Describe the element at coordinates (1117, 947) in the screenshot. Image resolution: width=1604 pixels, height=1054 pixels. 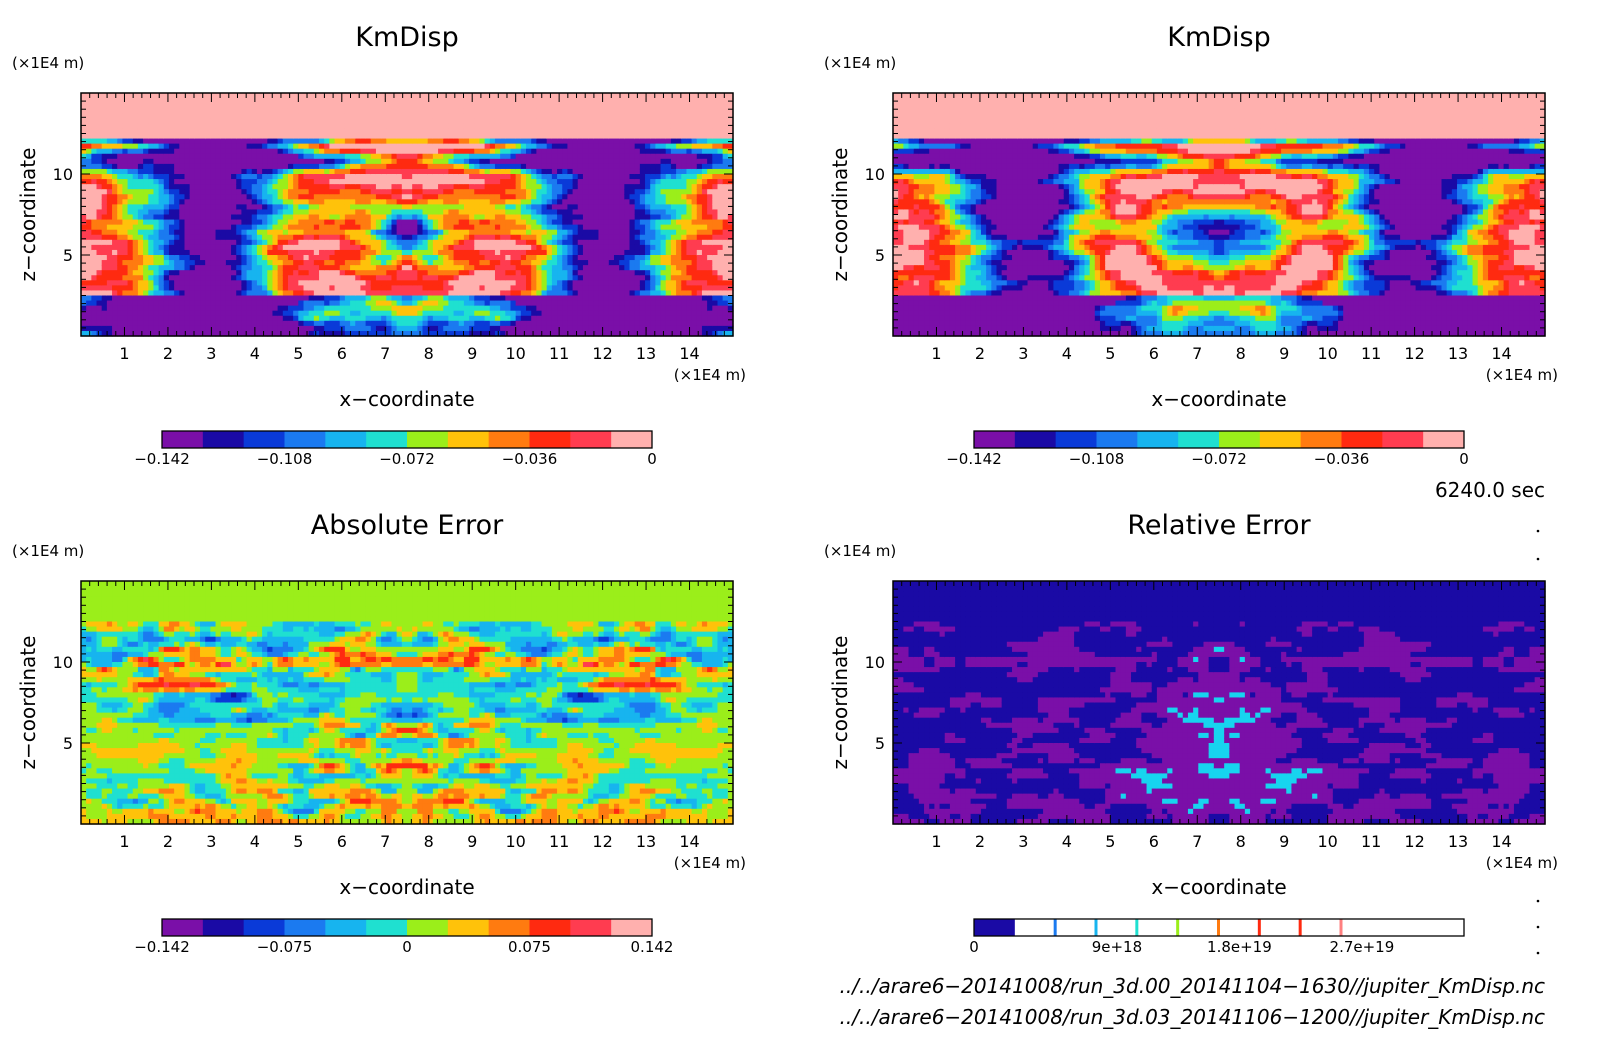
I see `colorbar-label: 9e+18` at that location.